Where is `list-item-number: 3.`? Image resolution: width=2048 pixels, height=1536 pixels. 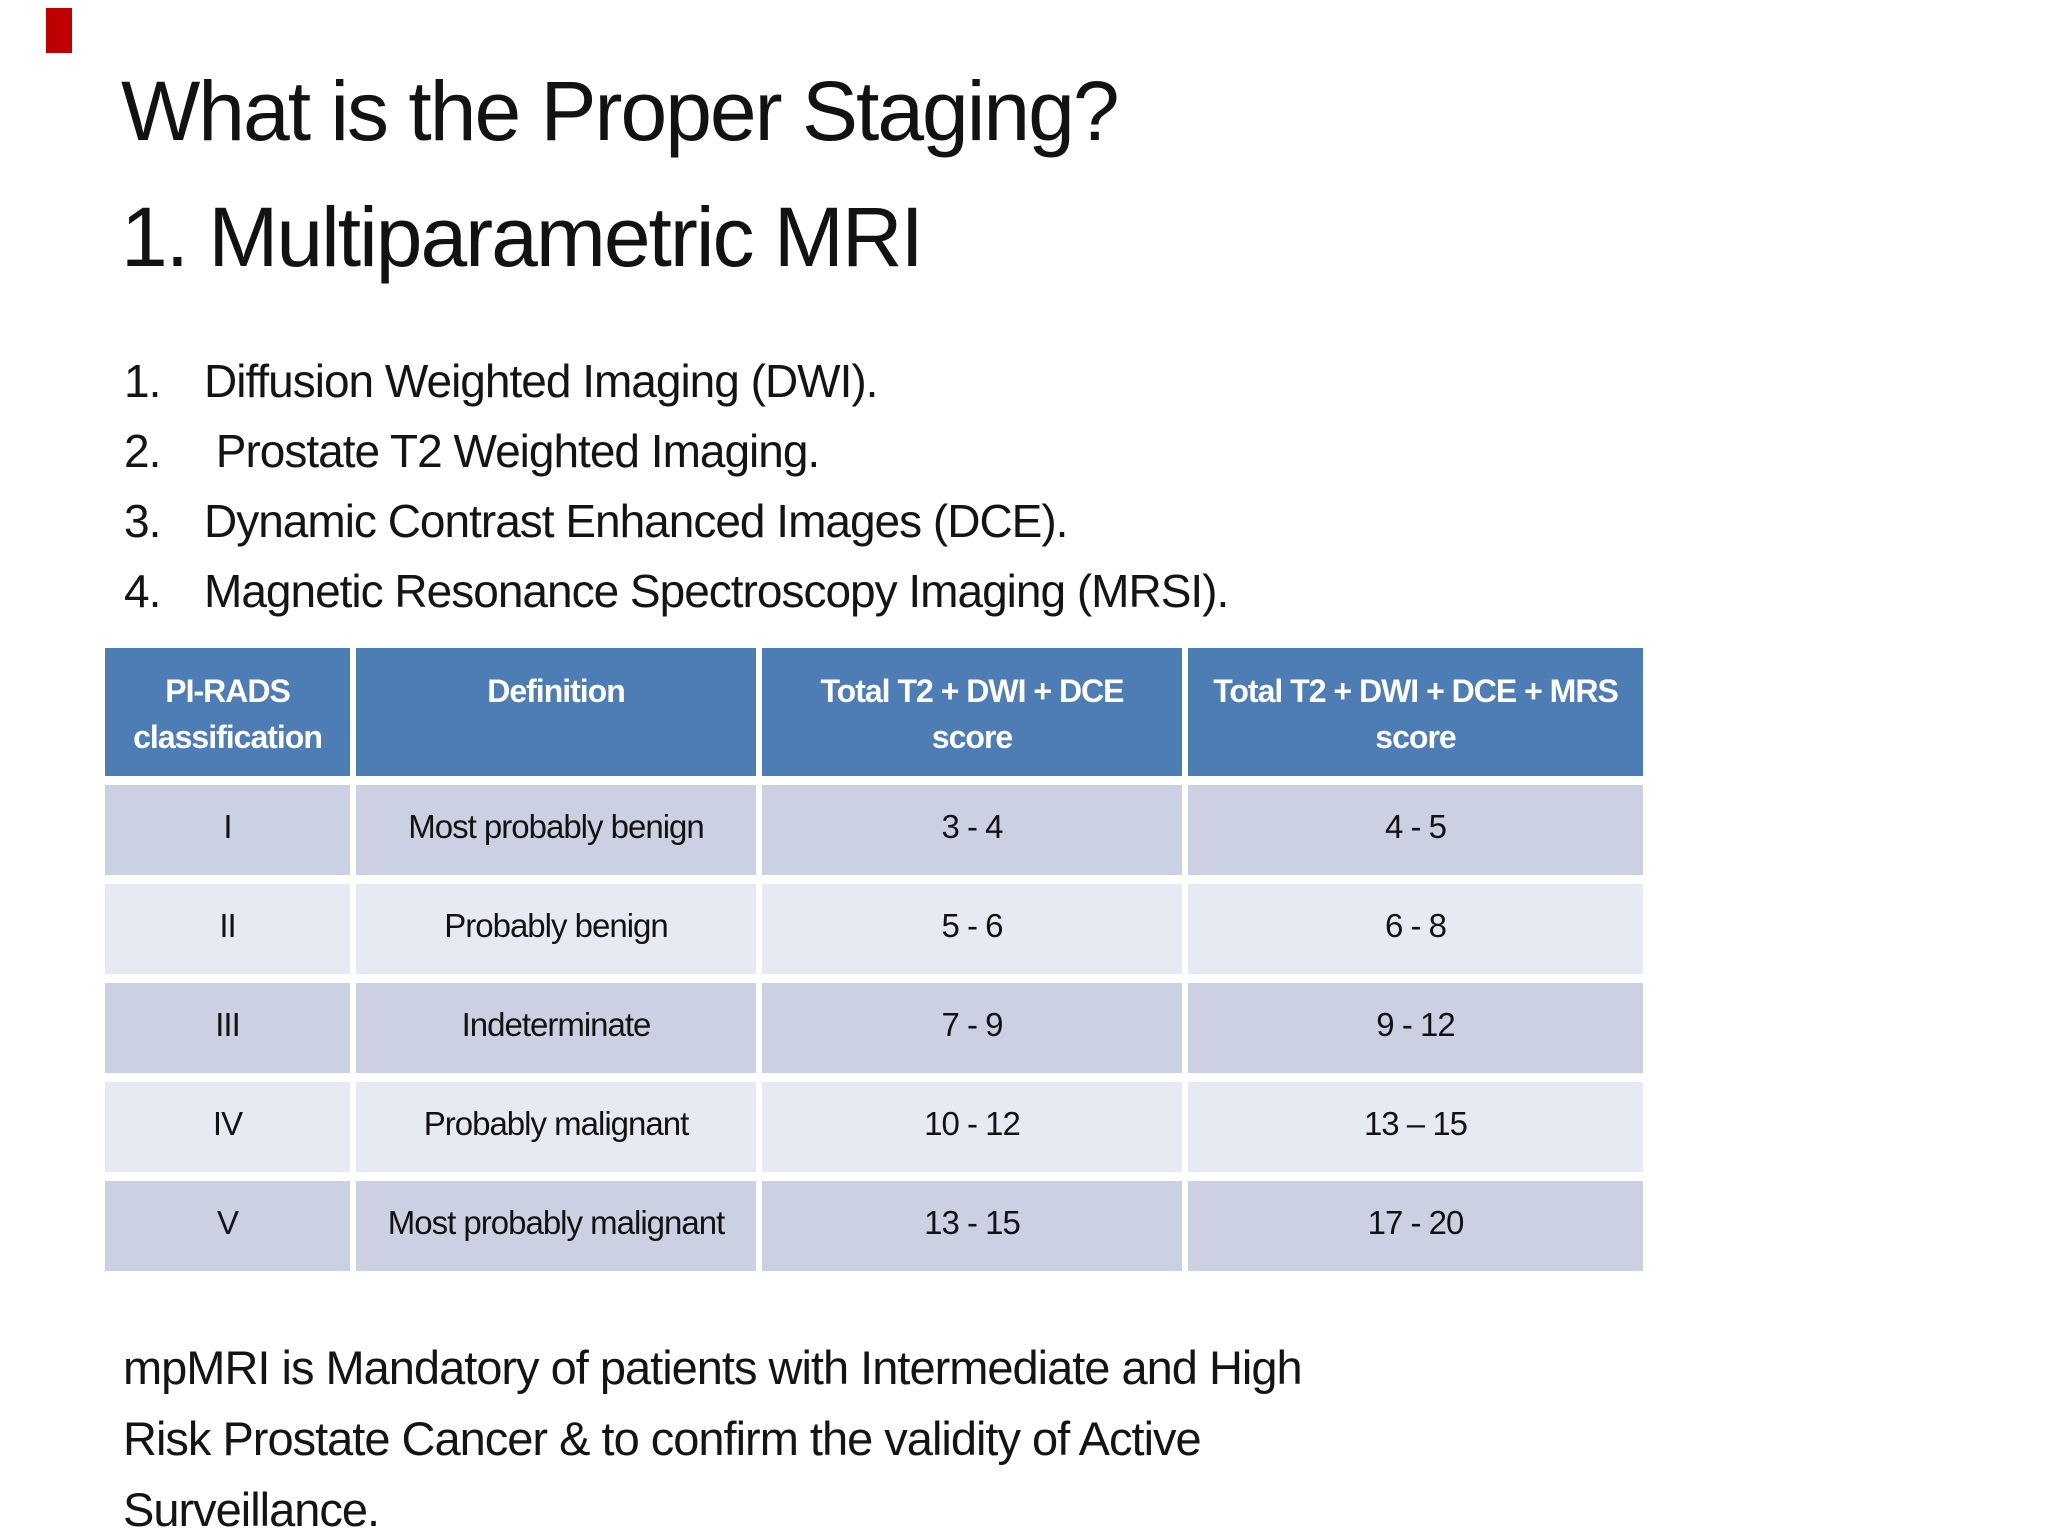 list-item-number: 3. is located at coordinates (142, 521).